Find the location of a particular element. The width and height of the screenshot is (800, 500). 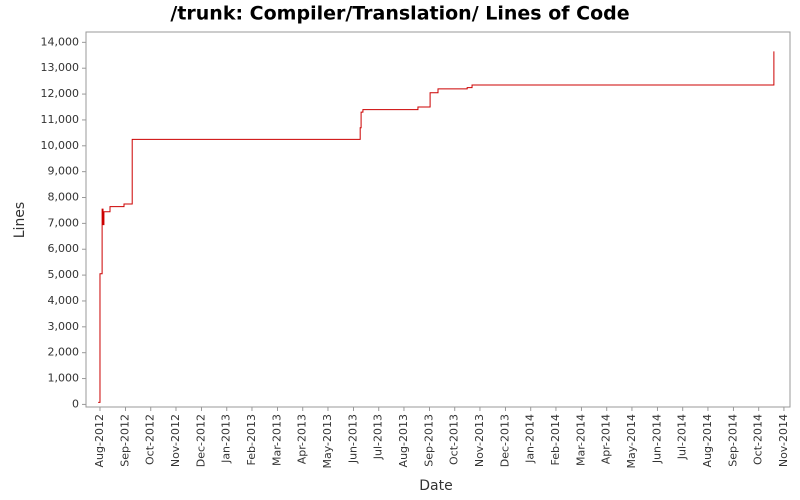

x-tick-label: Sep-2013 is located at coordinates (428, 440).